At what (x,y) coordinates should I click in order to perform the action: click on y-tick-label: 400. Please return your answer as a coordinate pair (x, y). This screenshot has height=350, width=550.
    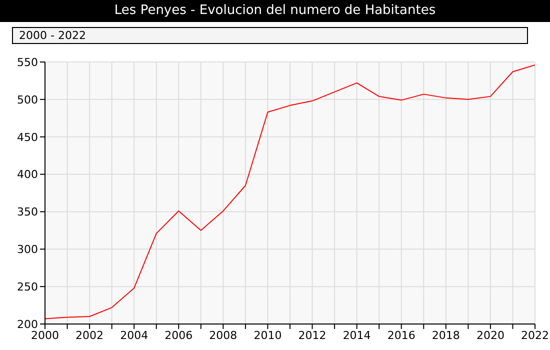
    Looking at the image, I should click on (27, 175).